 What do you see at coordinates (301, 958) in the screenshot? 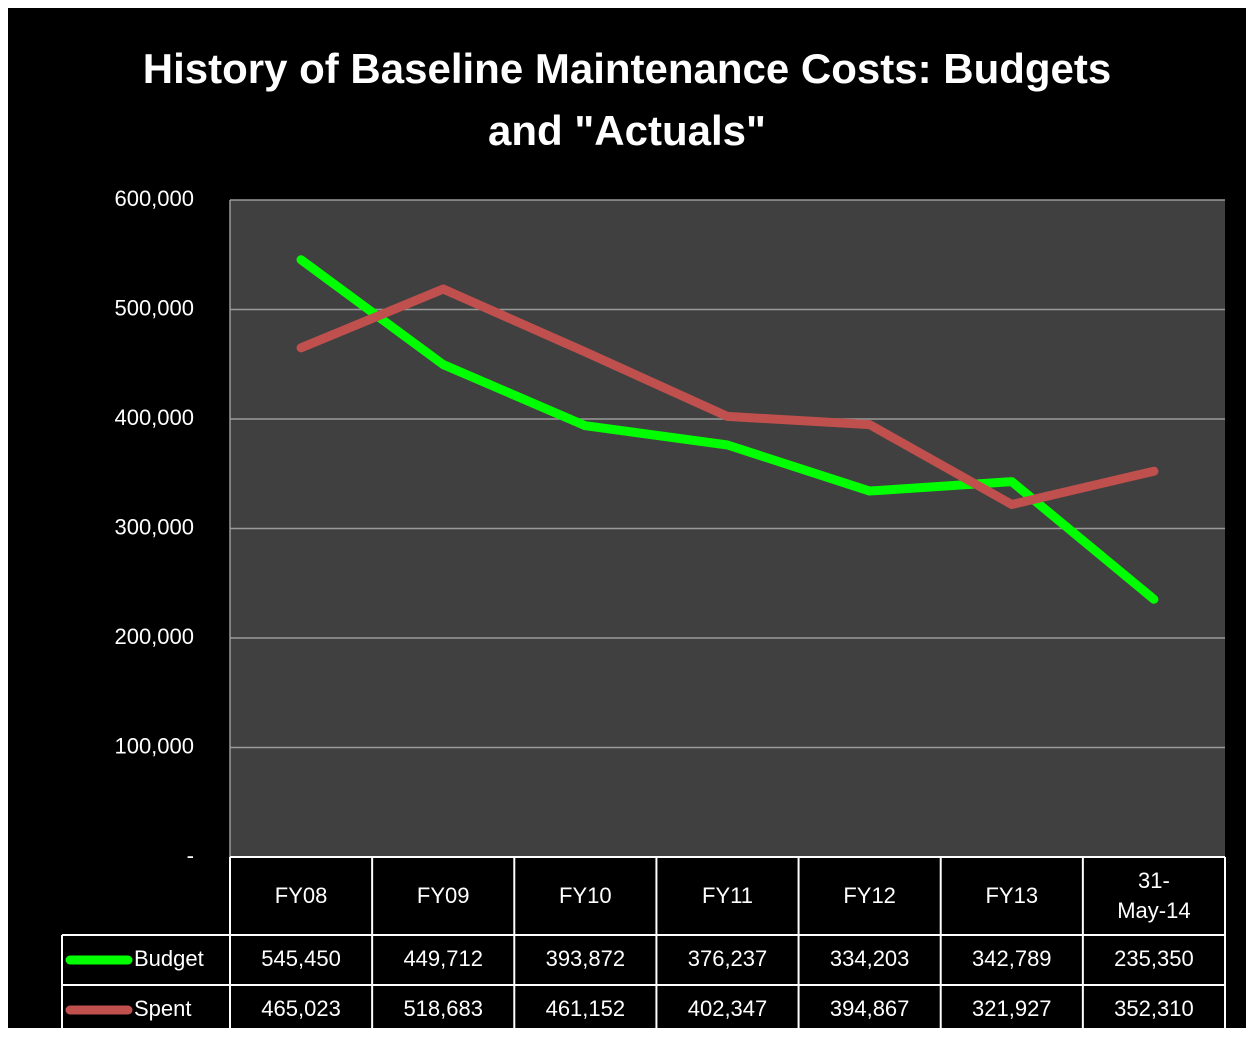
I see `data-label: 545,450` at bounding box center [301, 958].